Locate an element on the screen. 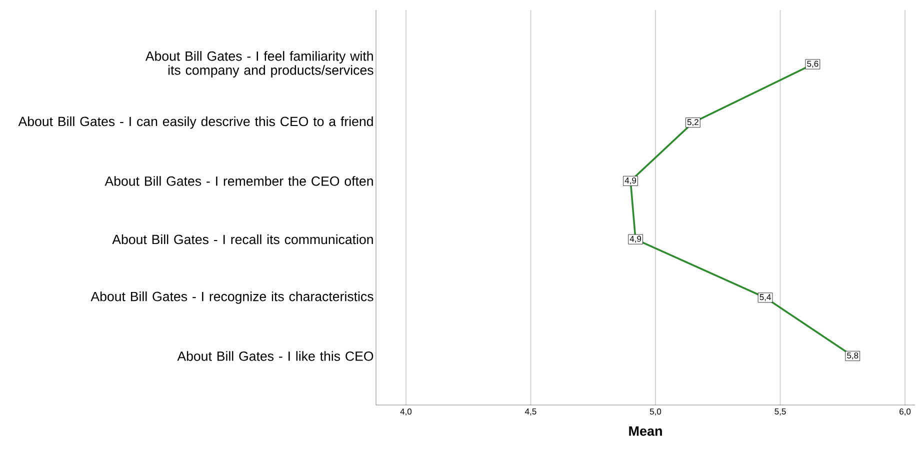 The image size is (921, 450). x-tick-label: 5,5 is located at coordinates (780, 412).